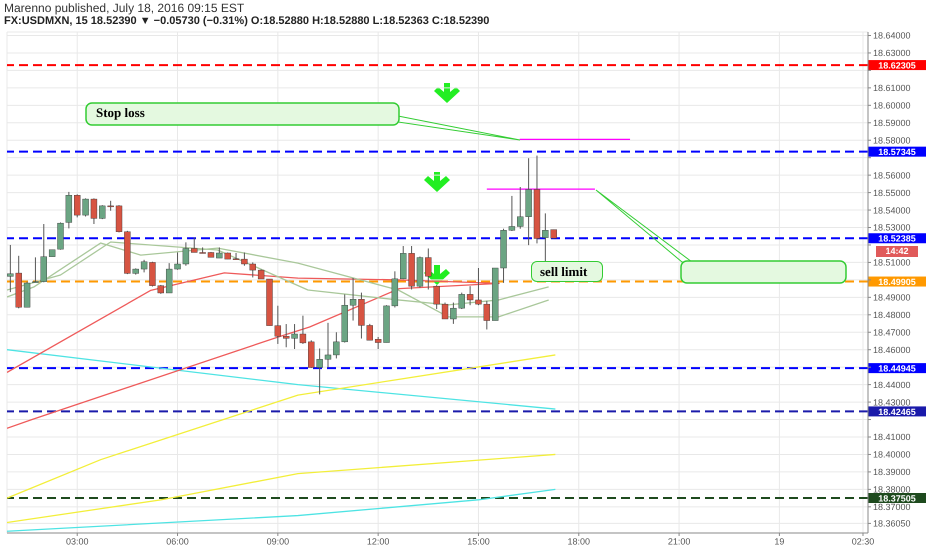 The height and width of the screenshot is (550, 932). What do you see at coordinates (892, 349) in the screenshot?
I see `y-tick-label: 18.46000` at bounding box center [892, 349].